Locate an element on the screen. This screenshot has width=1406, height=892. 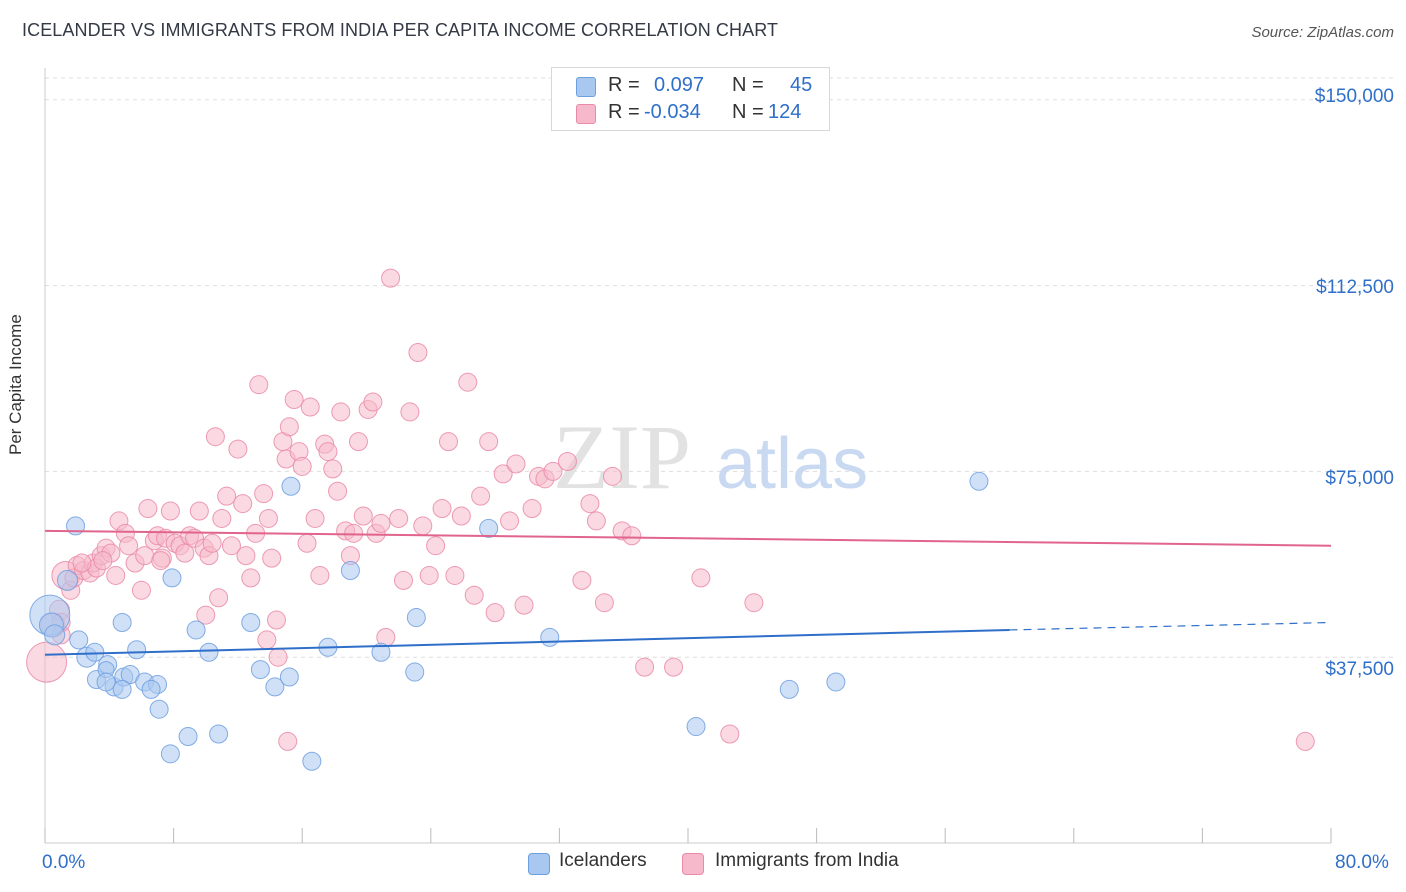
y-tick-label: $37,500 is located at coordinates (1359, 669).